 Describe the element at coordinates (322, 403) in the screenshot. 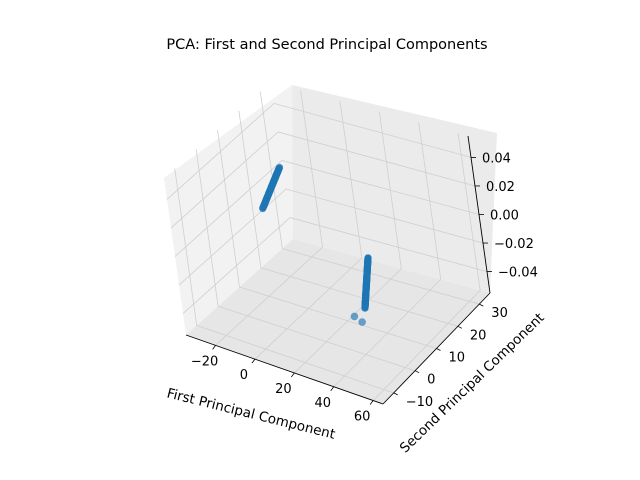

I see `x-tick-label: 40` at that location.